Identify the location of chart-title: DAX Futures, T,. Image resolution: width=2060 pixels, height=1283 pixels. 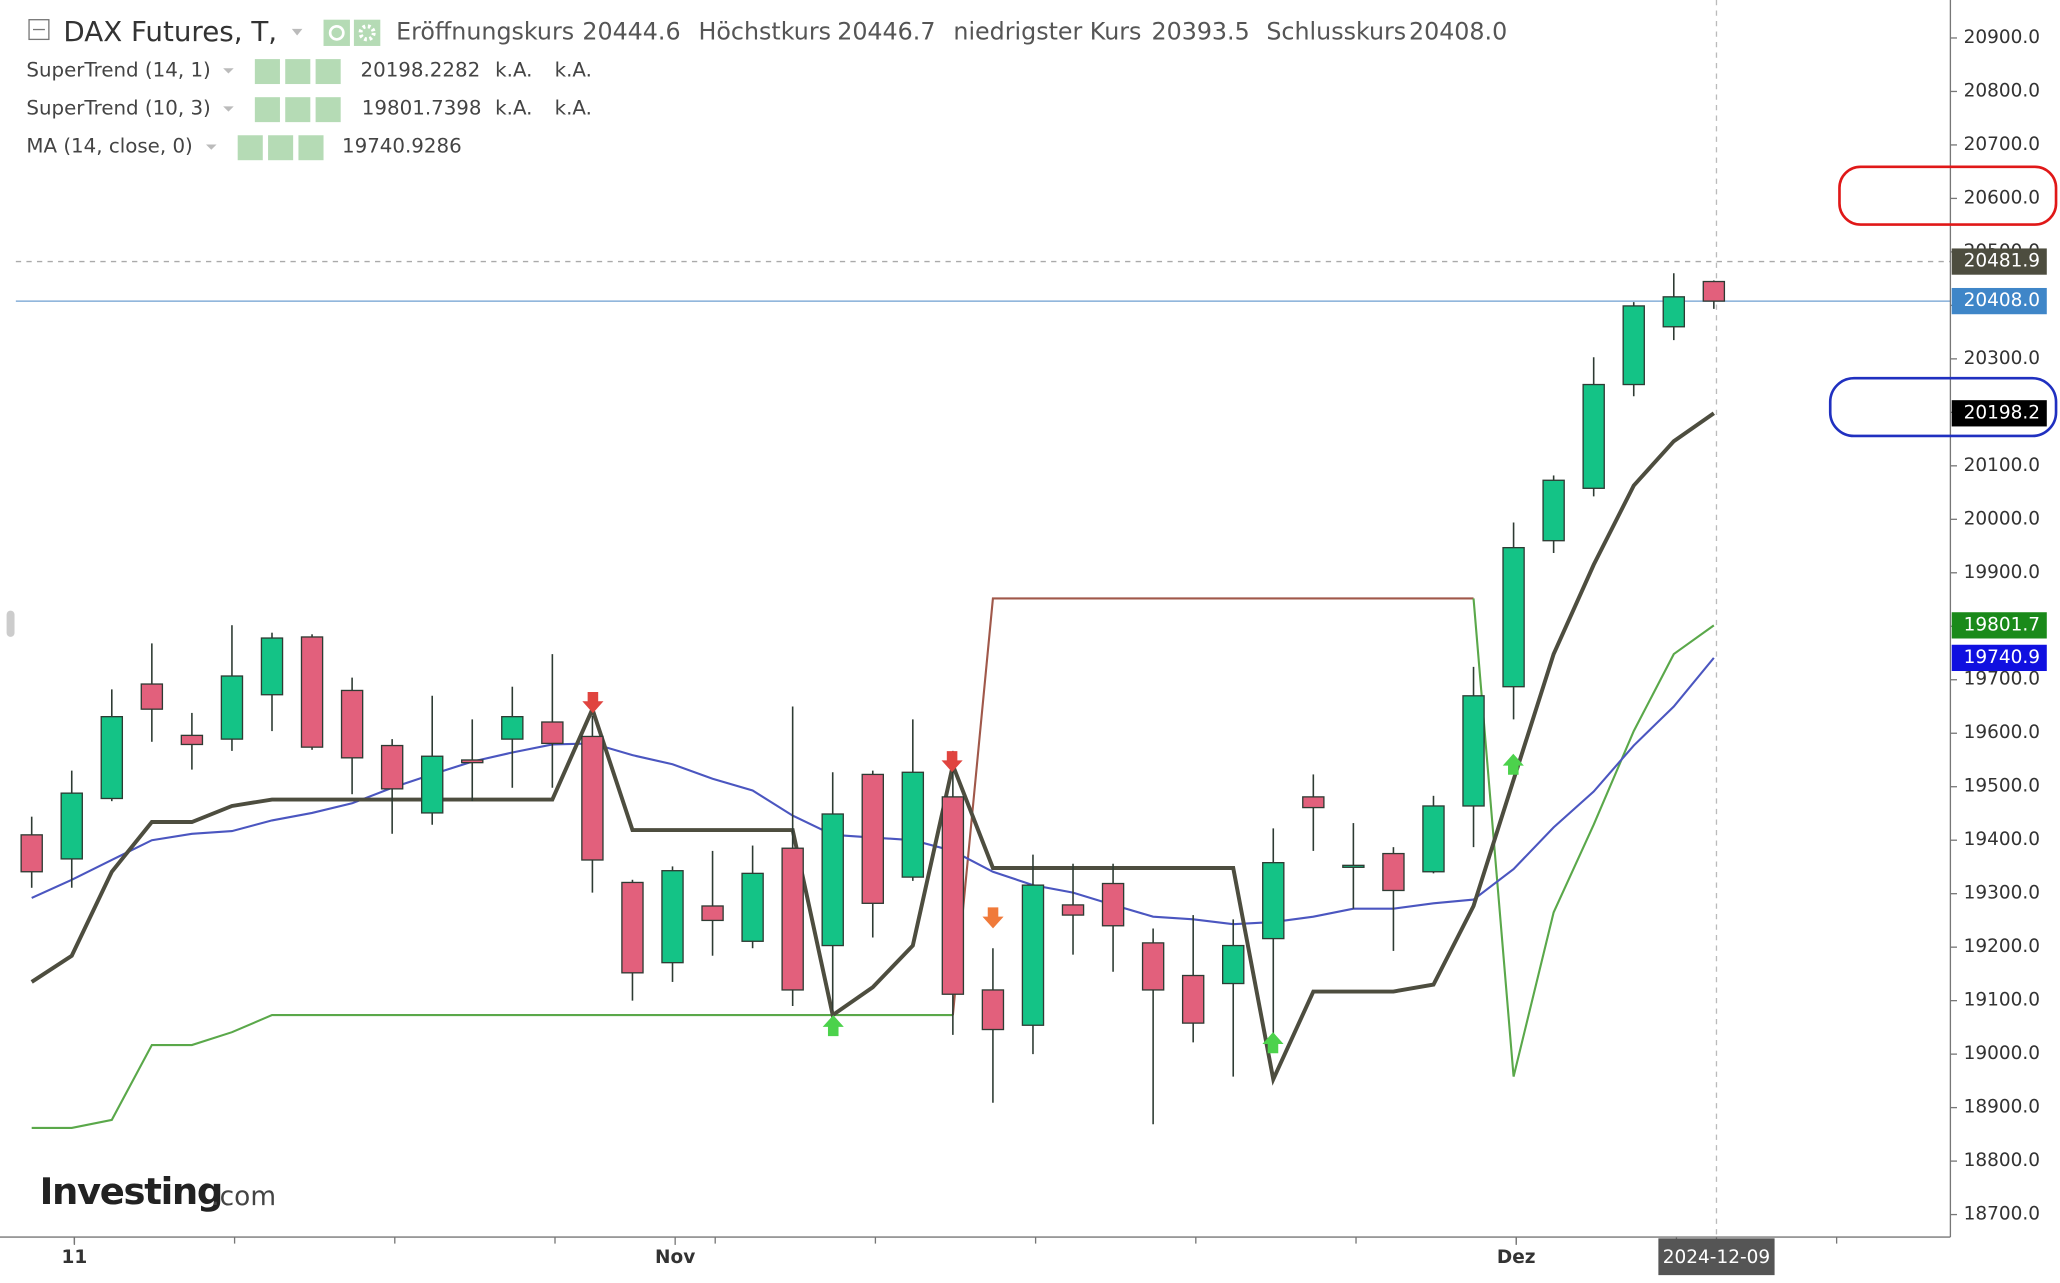
(170, 31).